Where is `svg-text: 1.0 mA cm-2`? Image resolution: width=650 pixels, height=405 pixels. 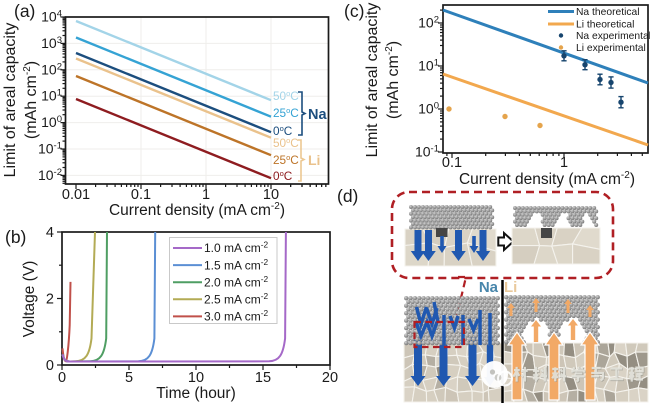 svg-text: 1.0 mA cm-2 is located at coordinates (236, 248).